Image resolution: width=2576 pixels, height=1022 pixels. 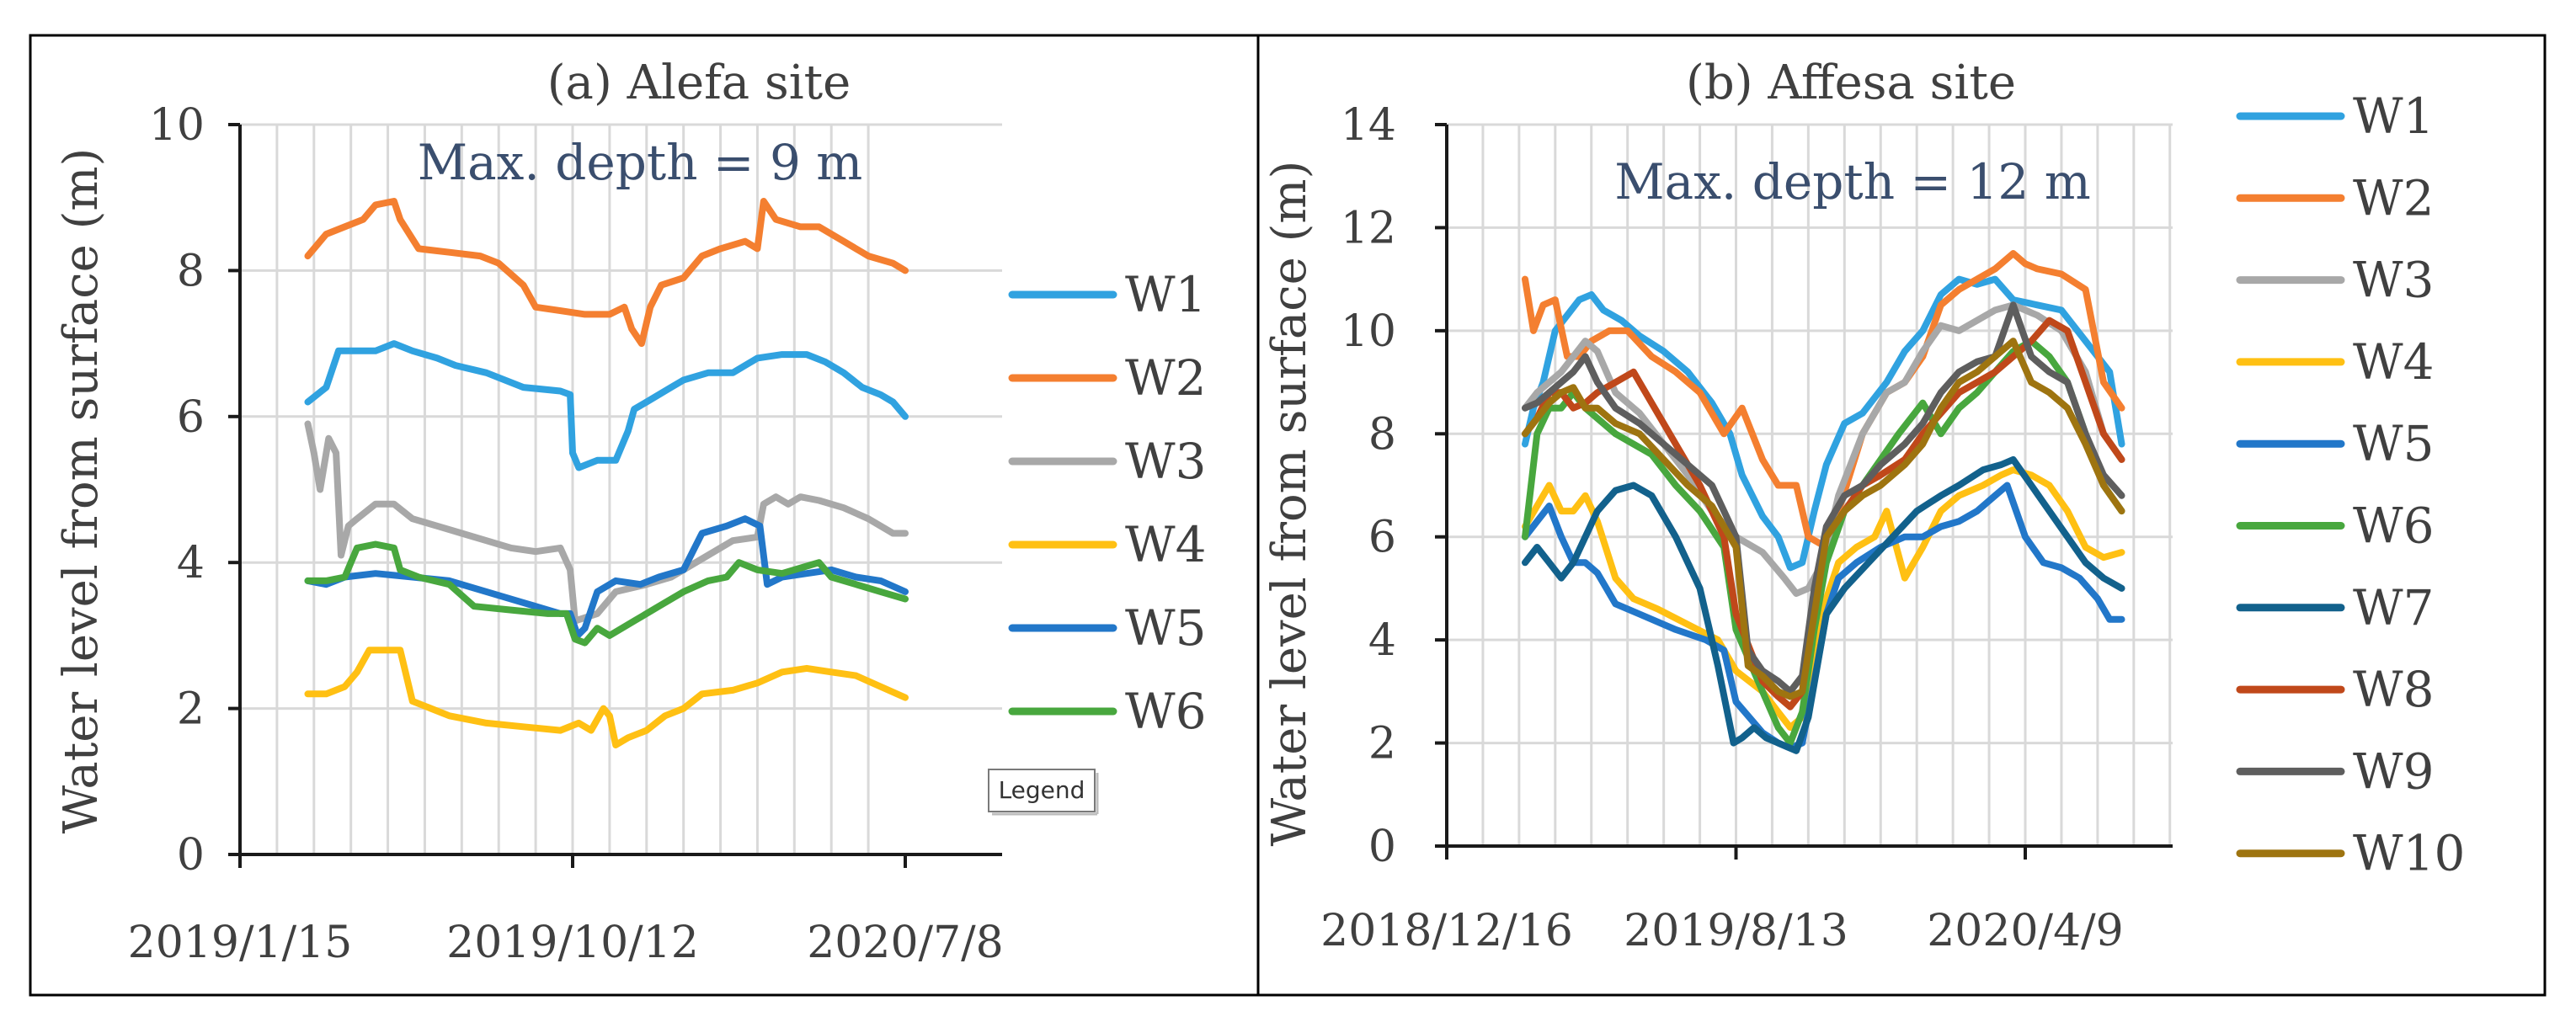 I want to click on x-tick-label: 2019/8/13, so click(x=1736, y=931).